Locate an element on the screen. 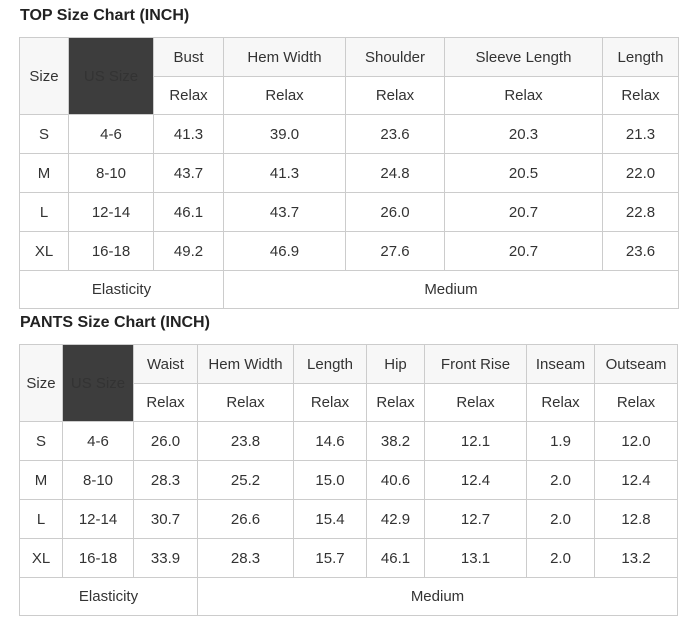 This screenshot has width=698, height=617. value-cell: 13.1 is located at coordinates (475, 558).